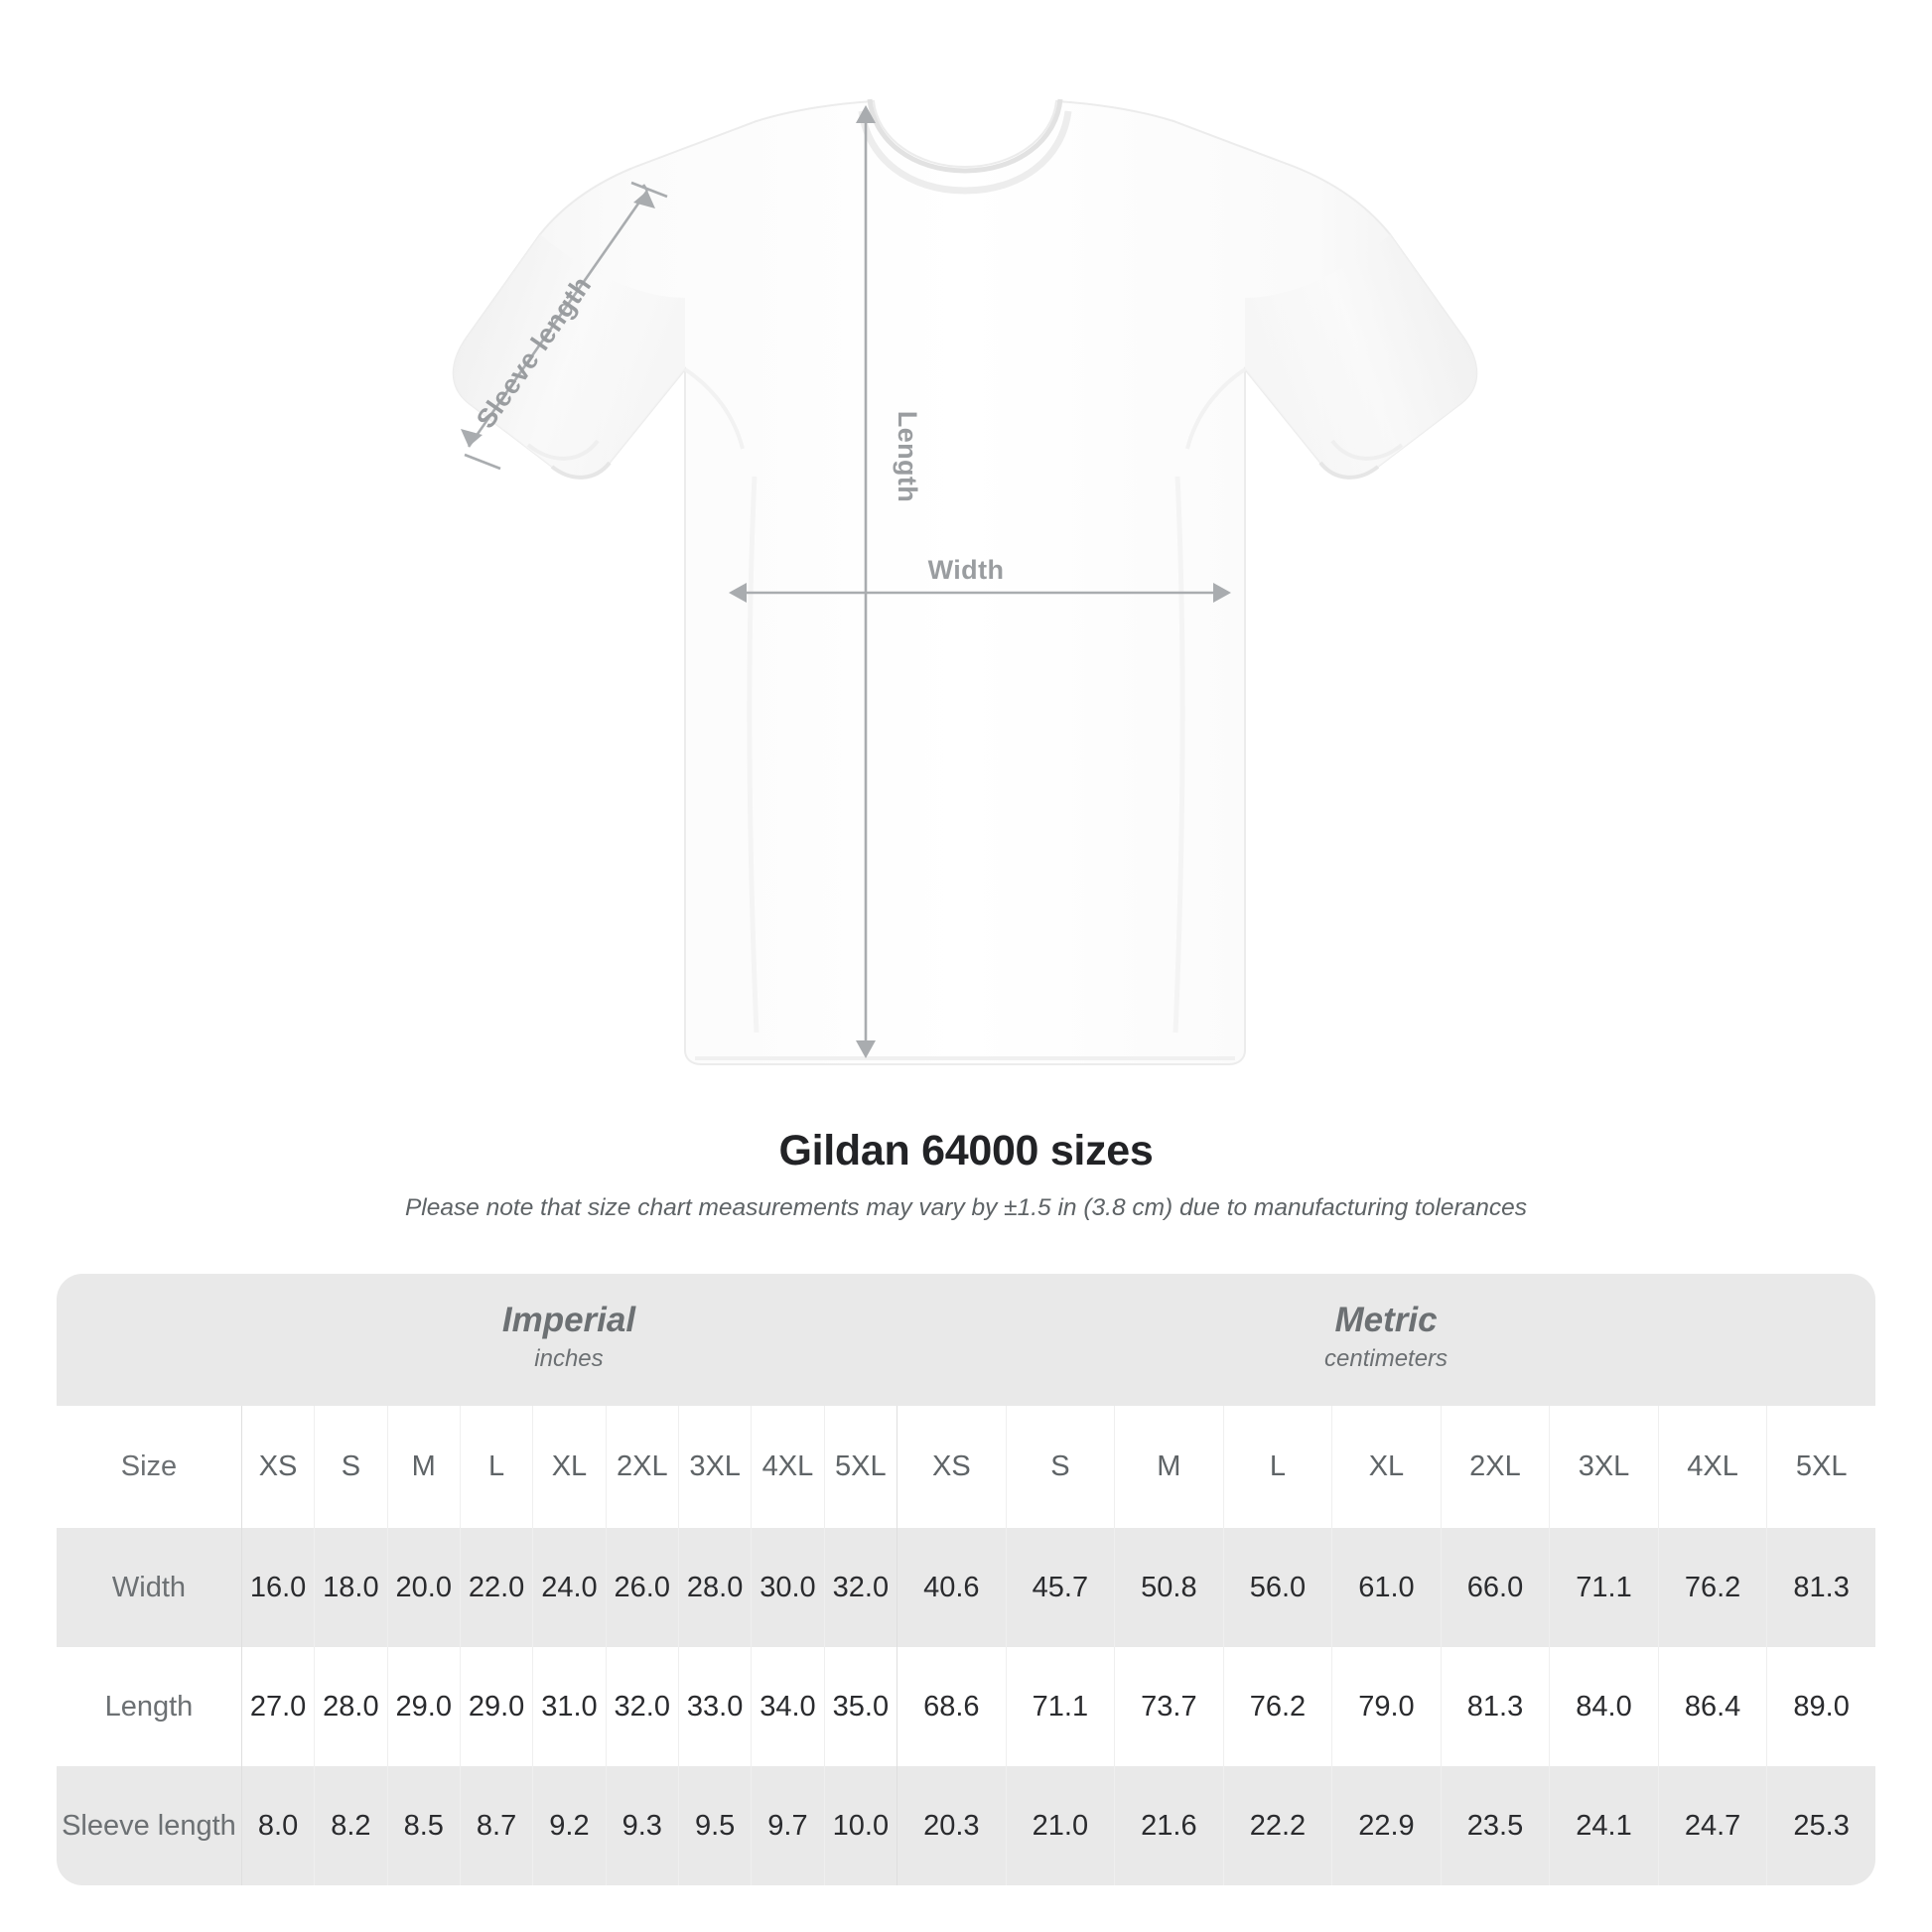 The width and height of the screenshot is (1932, 1932). What do you see at coordinates (642, 1587) in the screenshot?
I see `cell-width-imperial-2xl: 26.0` at bounding box center [642, 1587].